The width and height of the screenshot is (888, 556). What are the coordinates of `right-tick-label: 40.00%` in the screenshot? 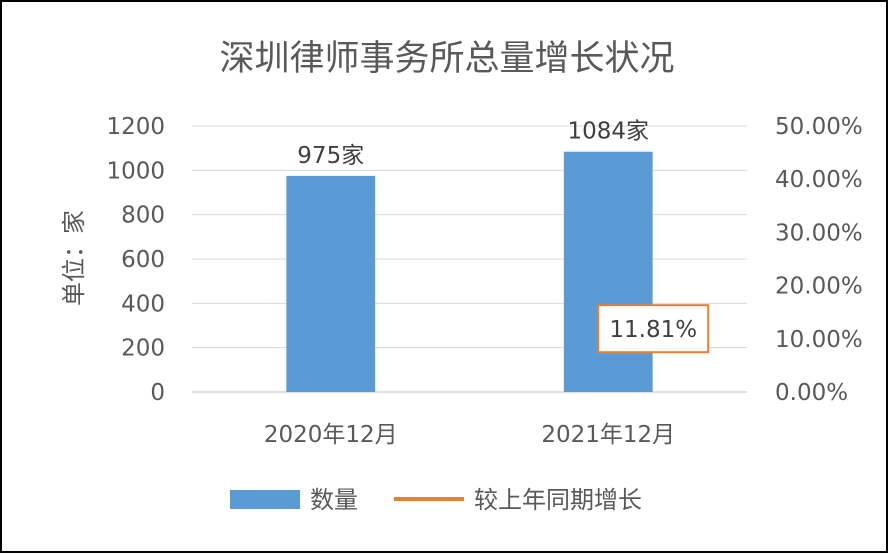 It's located at (819, 180).